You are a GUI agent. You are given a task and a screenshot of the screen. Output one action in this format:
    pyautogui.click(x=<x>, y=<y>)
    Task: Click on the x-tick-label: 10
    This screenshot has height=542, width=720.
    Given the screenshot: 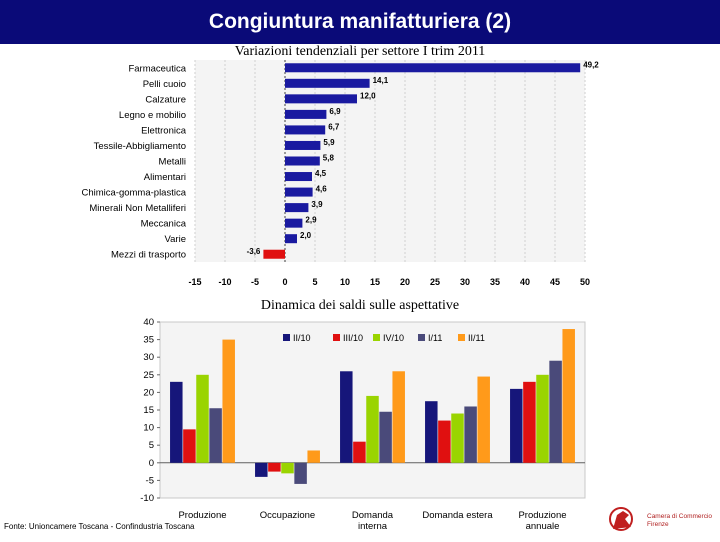 What is the action you would take?
    pyautogui.click(x=345, y=282)
    